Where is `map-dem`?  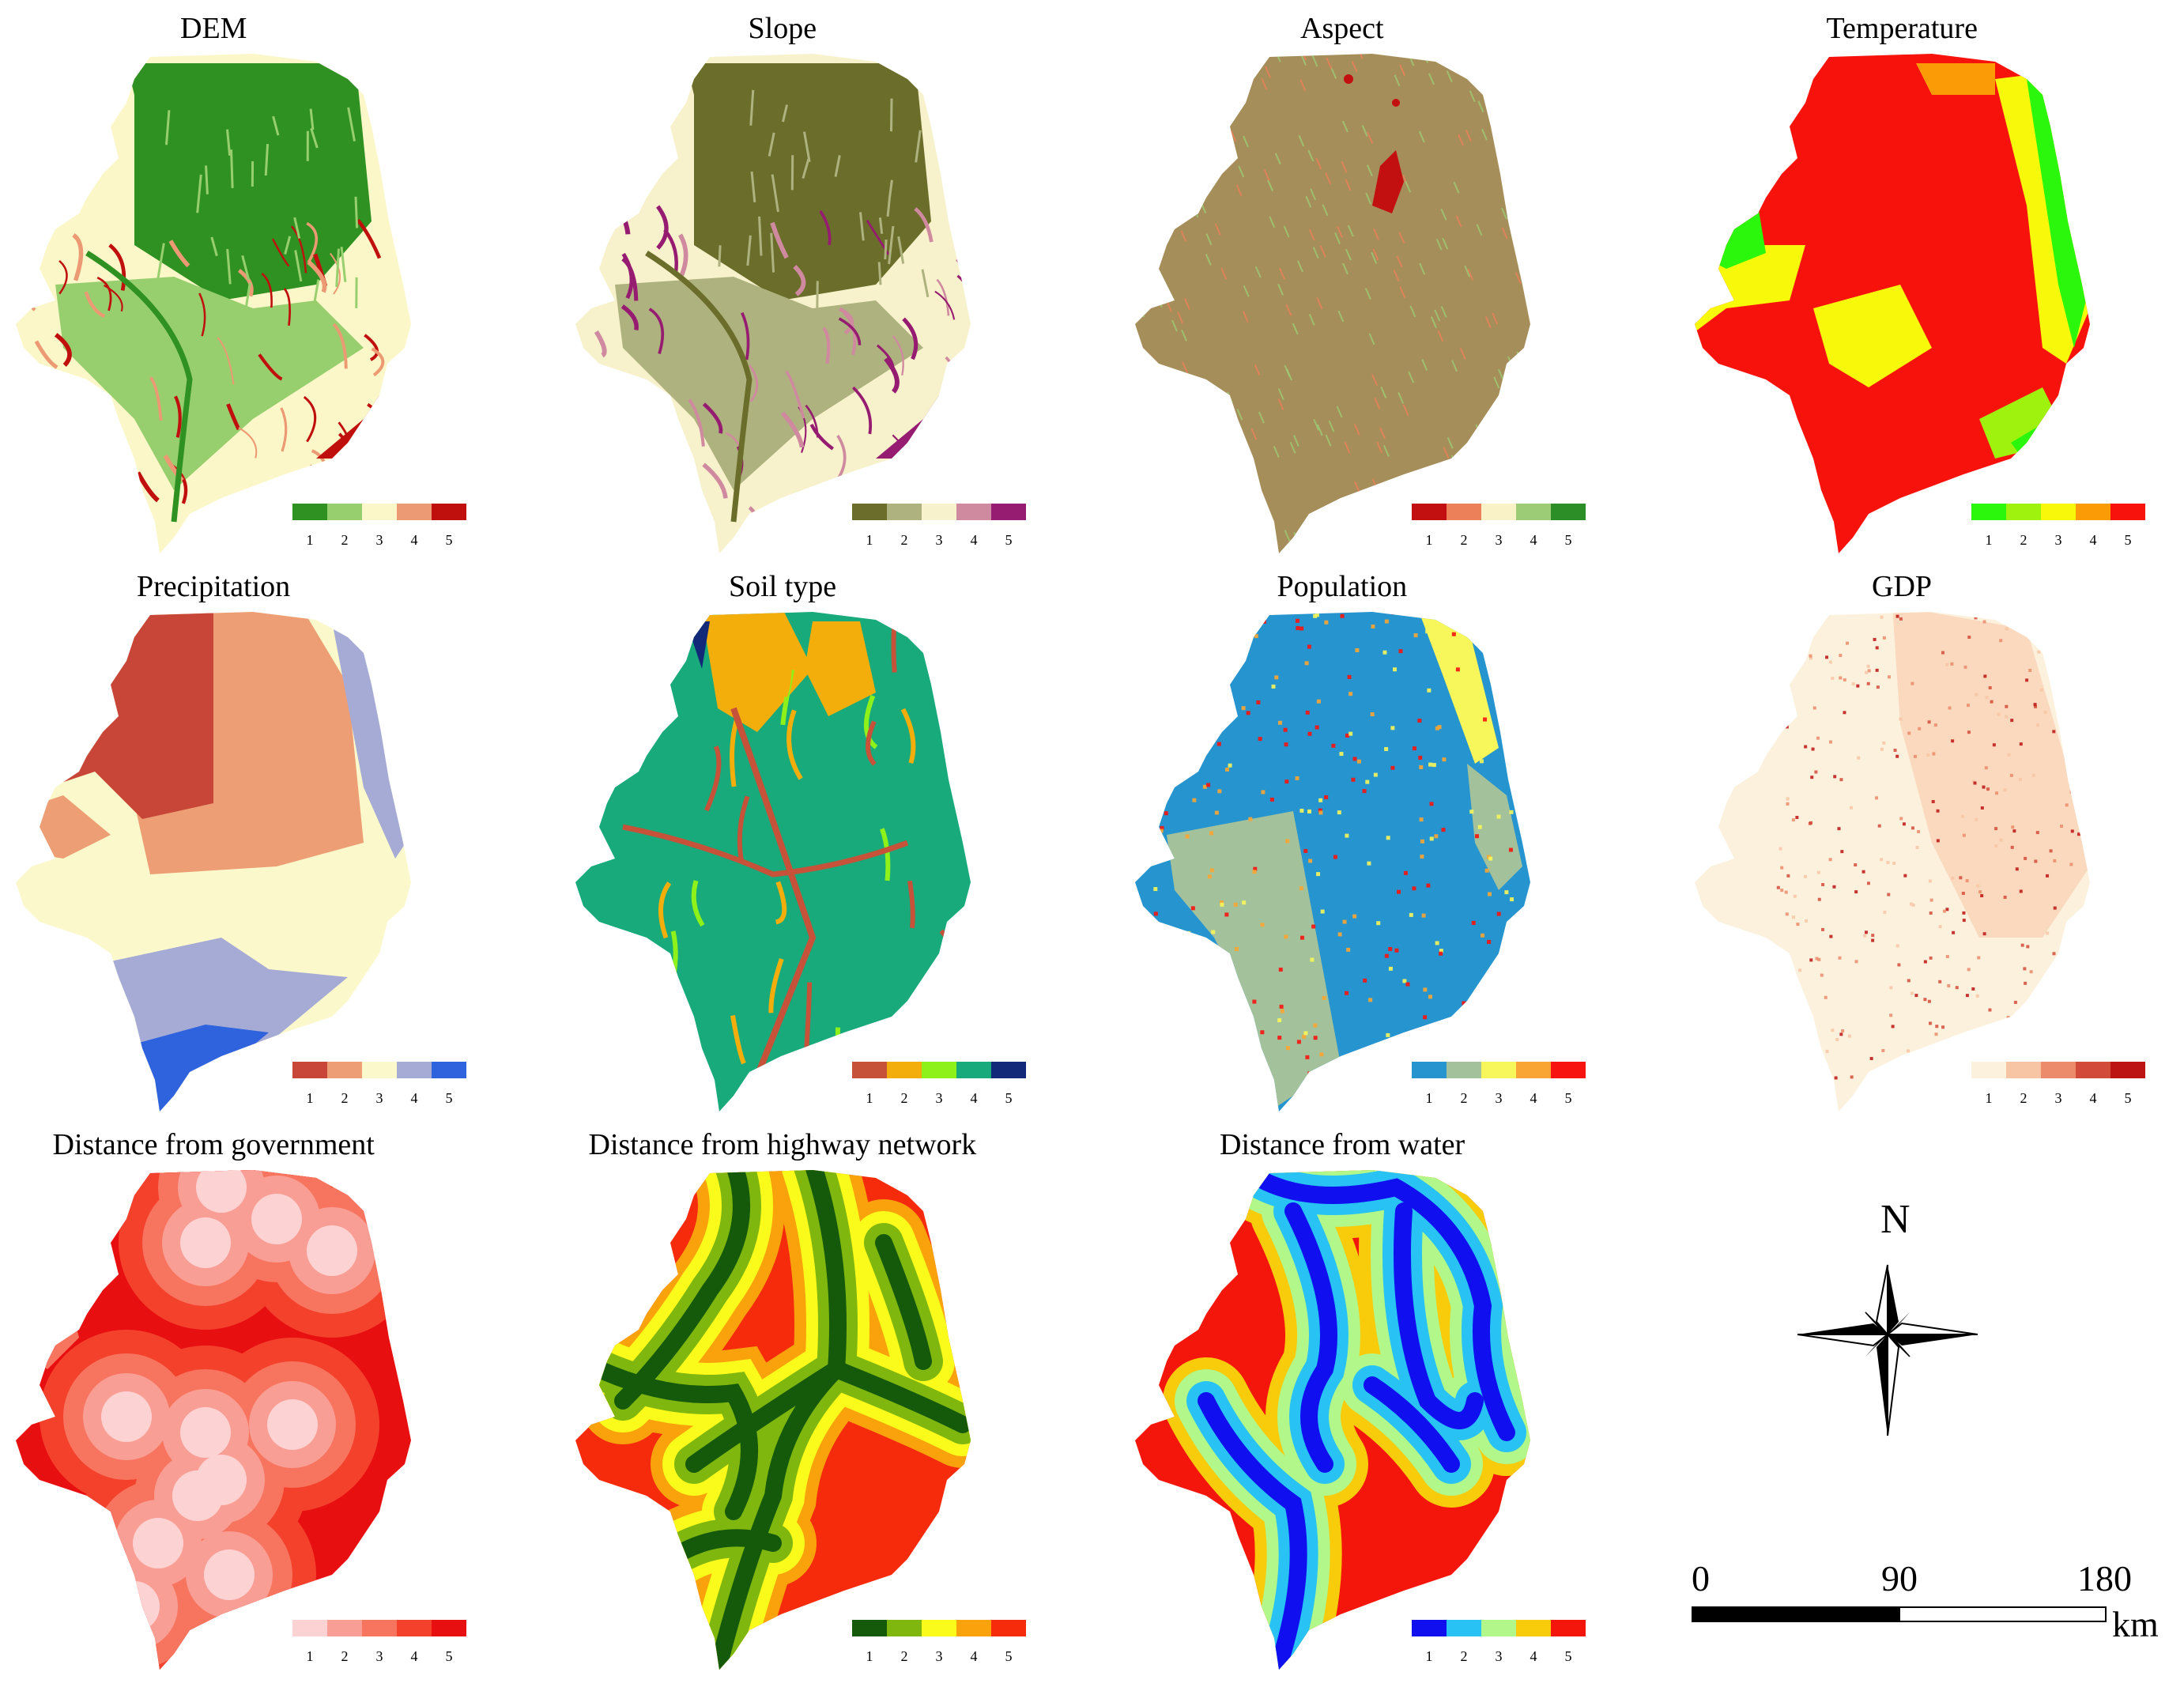
map-dem is located at coordinates (213, 303).